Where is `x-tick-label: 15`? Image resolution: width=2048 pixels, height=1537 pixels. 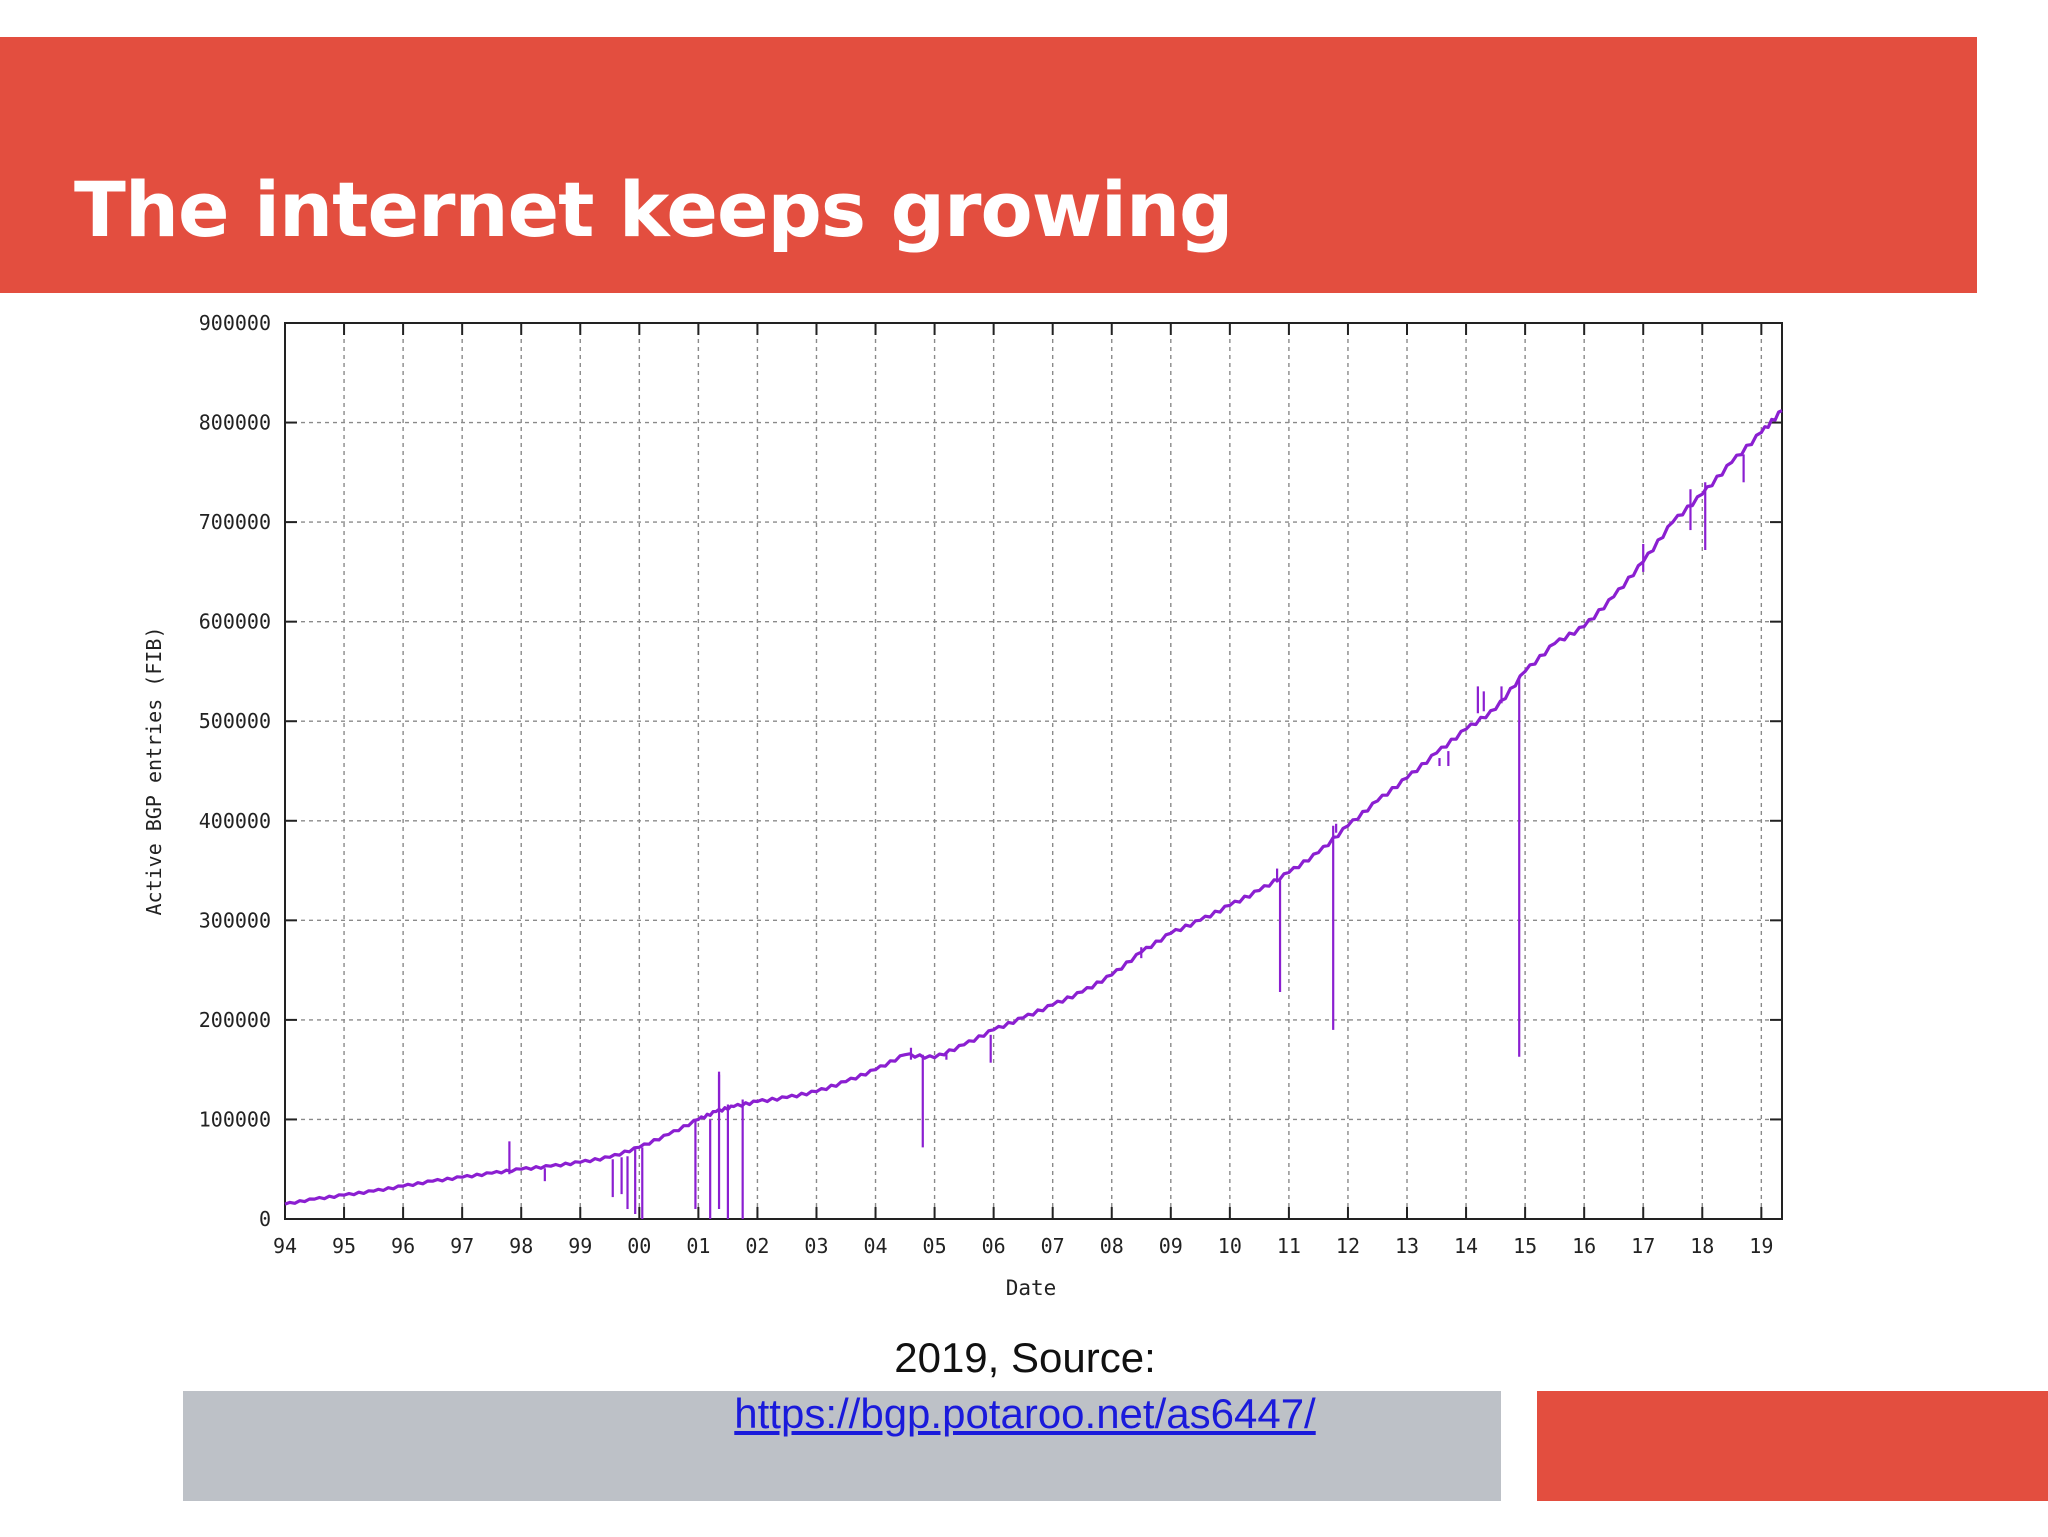 x-tick-label: 15 is located at coordinates (1525, 1246).